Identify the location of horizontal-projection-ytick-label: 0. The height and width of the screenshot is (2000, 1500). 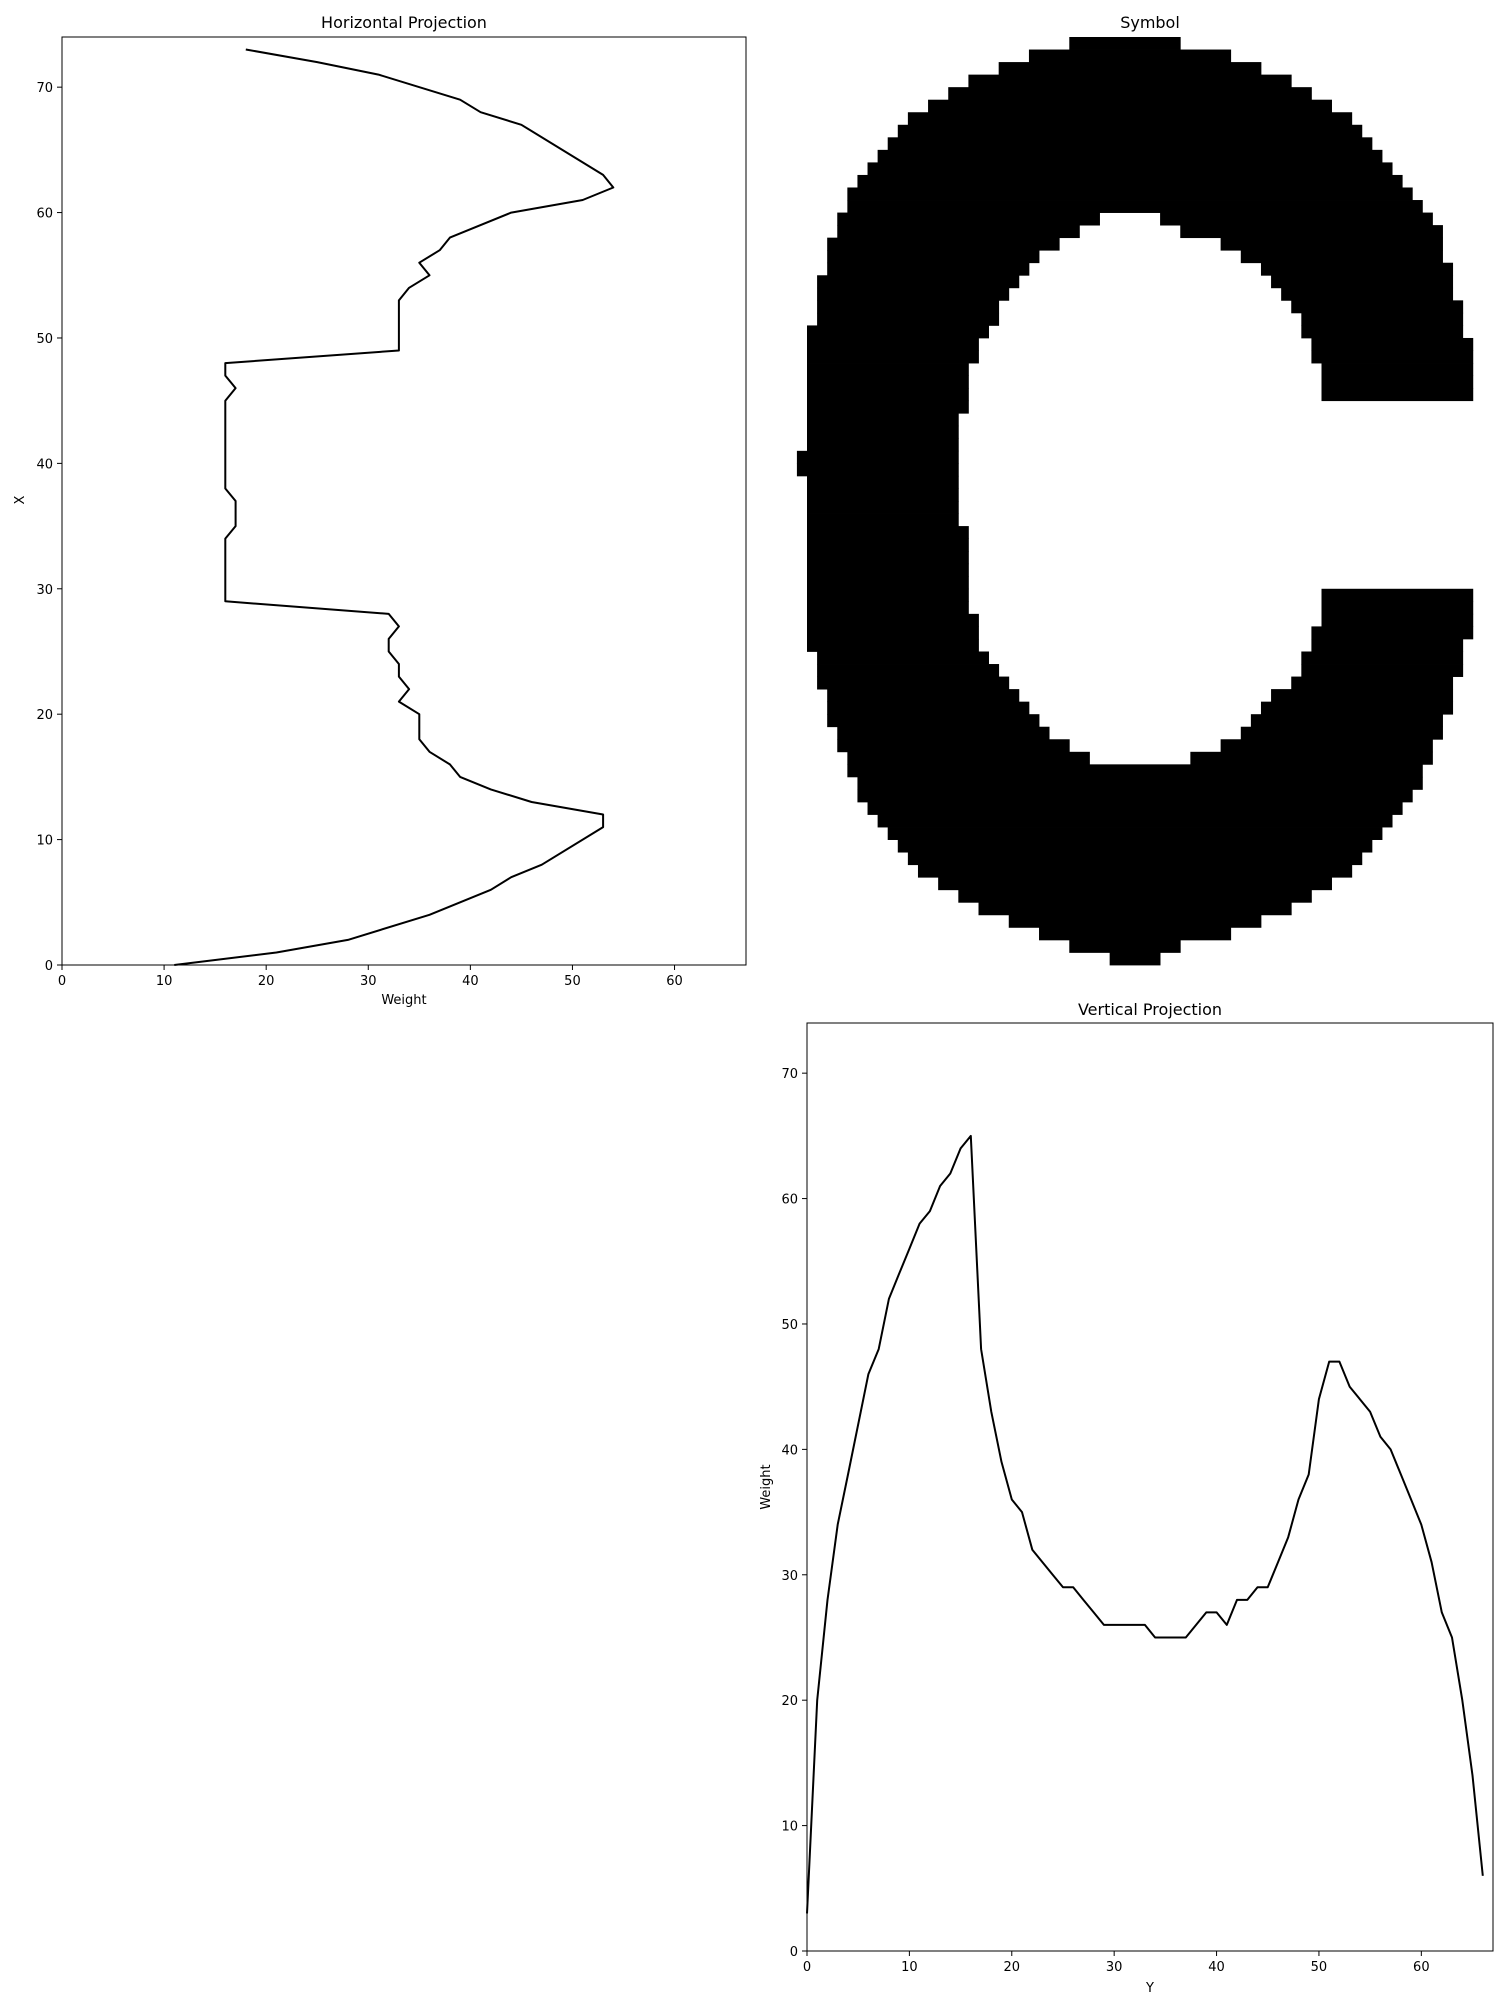
(49, 966).